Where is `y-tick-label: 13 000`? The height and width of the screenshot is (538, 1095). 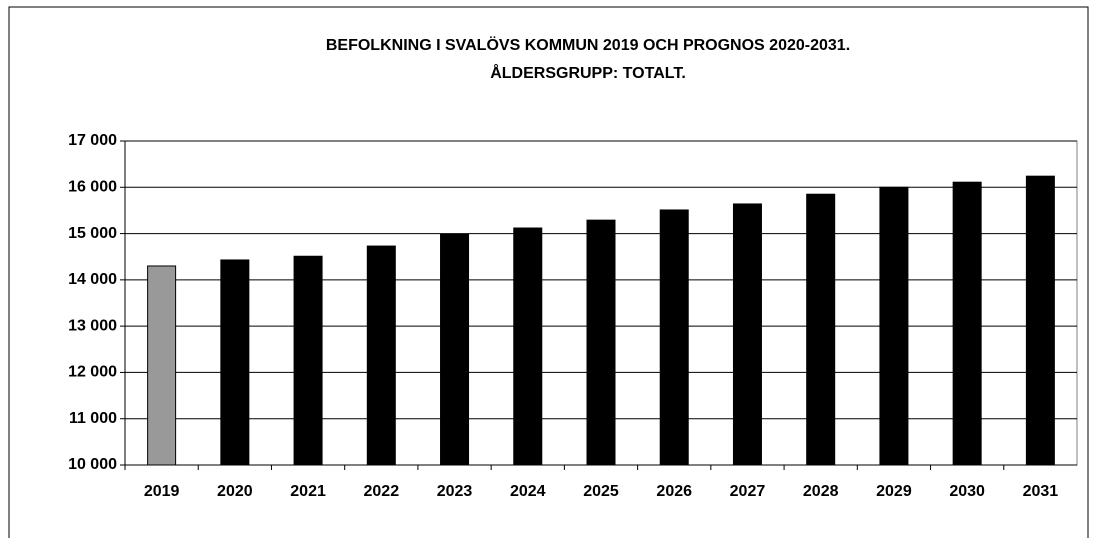 y-tick-label: 13 000 is located at coordinates (92, 325).